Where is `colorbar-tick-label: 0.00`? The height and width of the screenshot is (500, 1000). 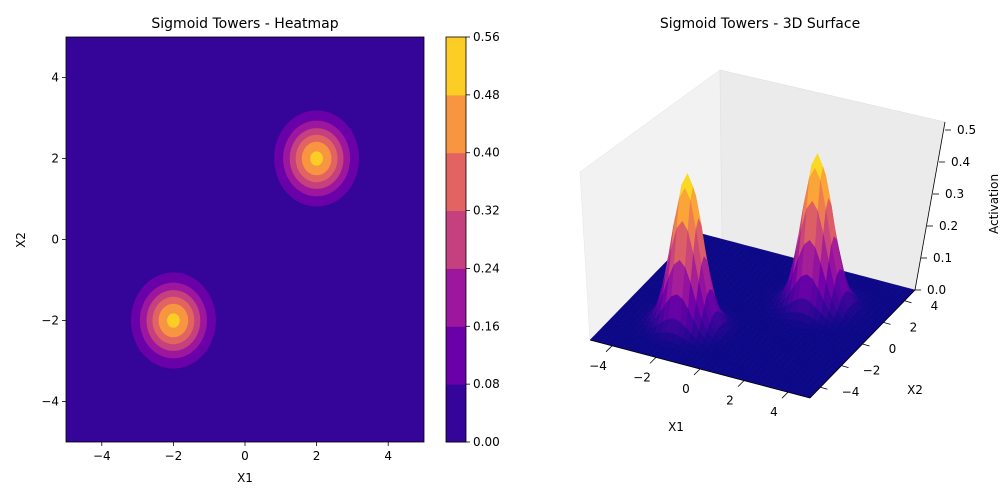
colorbar-tick-label: 0.00 is located at coordinates (486, 442).